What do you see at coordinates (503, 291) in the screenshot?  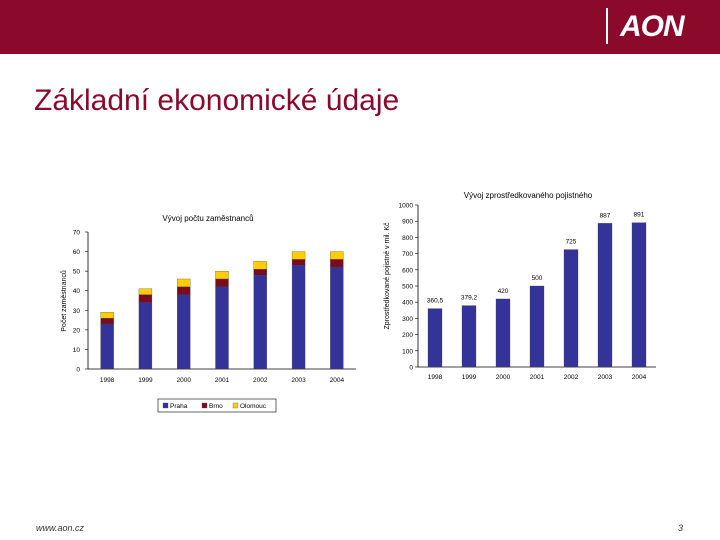 I see `premium-data-label-2000: 420` at bounding box center [503, 291].